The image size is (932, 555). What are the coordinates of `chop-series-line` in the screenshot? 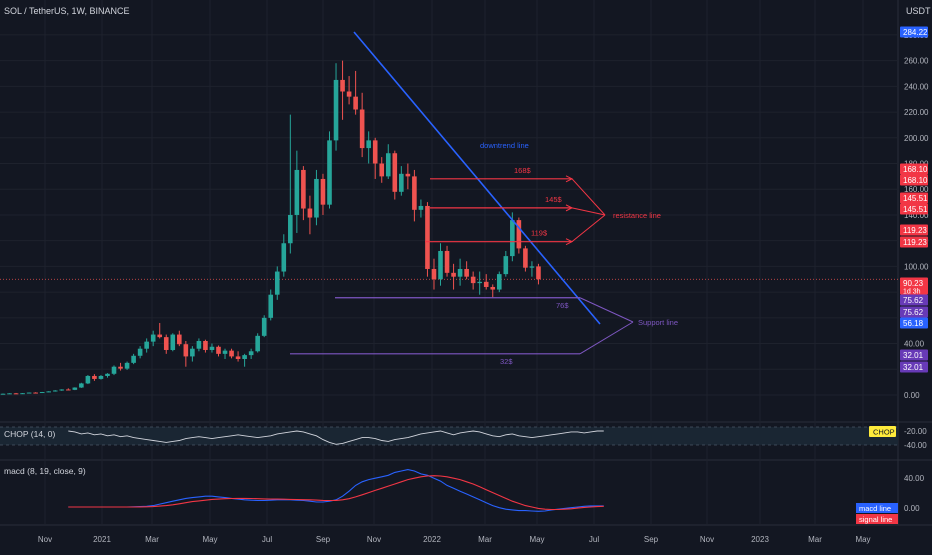 It's located at (336, 437).